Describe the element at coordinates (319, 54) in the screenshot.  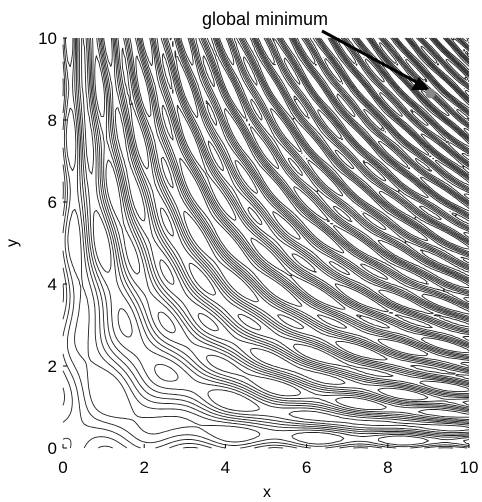
I see `annotation: global minimum` at that location.